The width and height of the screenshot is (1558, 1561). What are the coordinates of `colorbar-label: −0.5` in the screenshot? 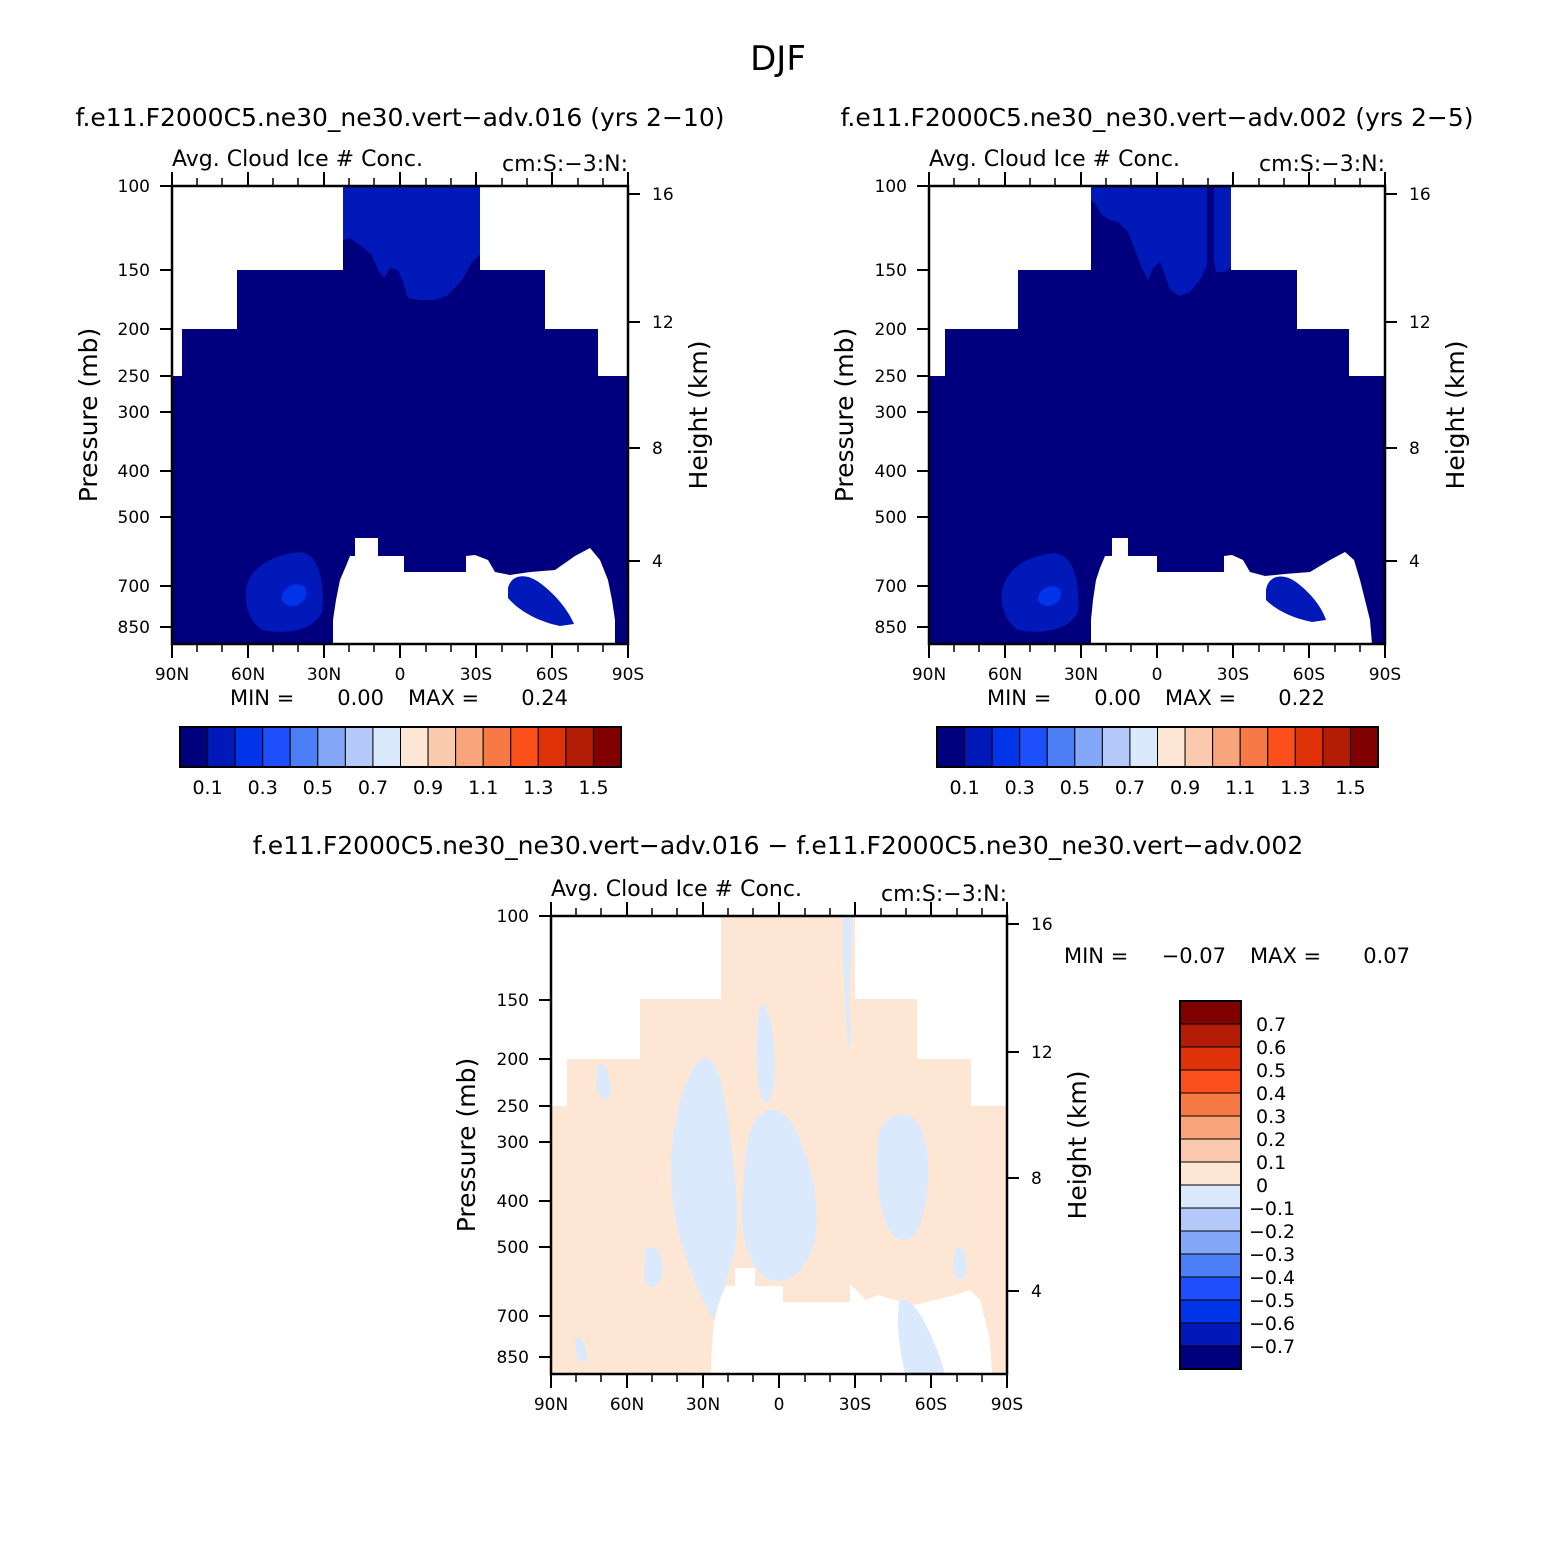 It's located at (1272, 1301).